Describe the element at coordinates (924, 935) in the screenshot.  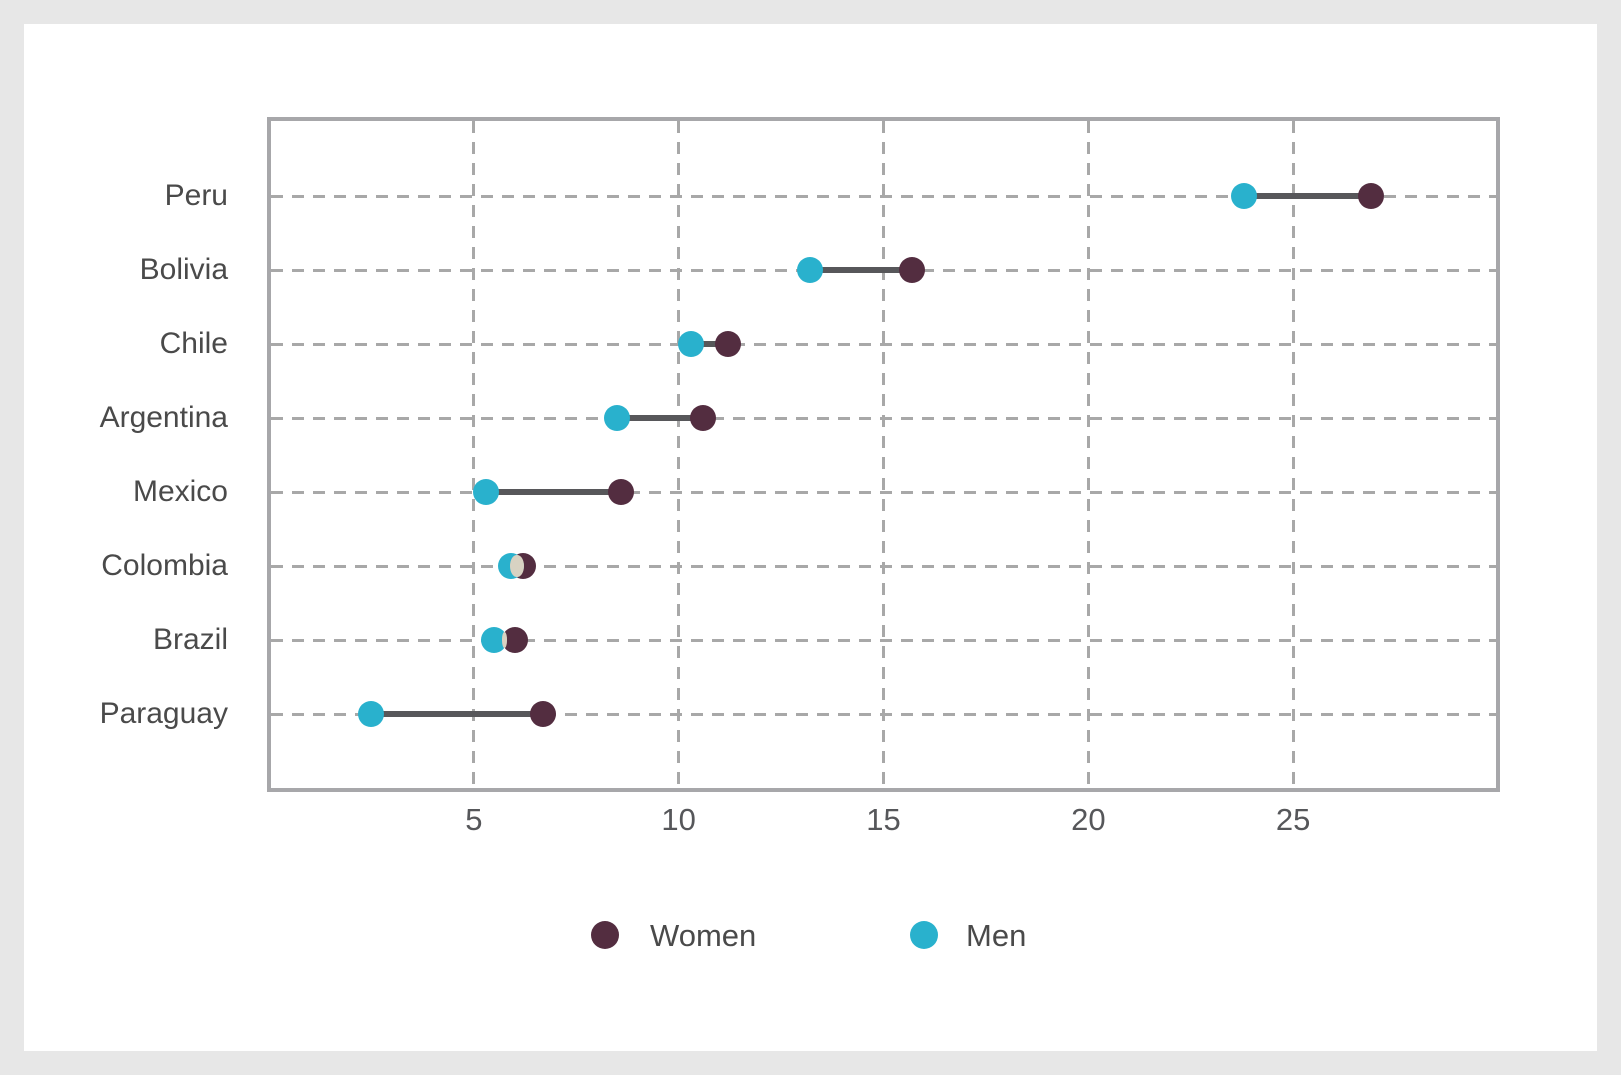
I see `legend-men-dot` at that location.